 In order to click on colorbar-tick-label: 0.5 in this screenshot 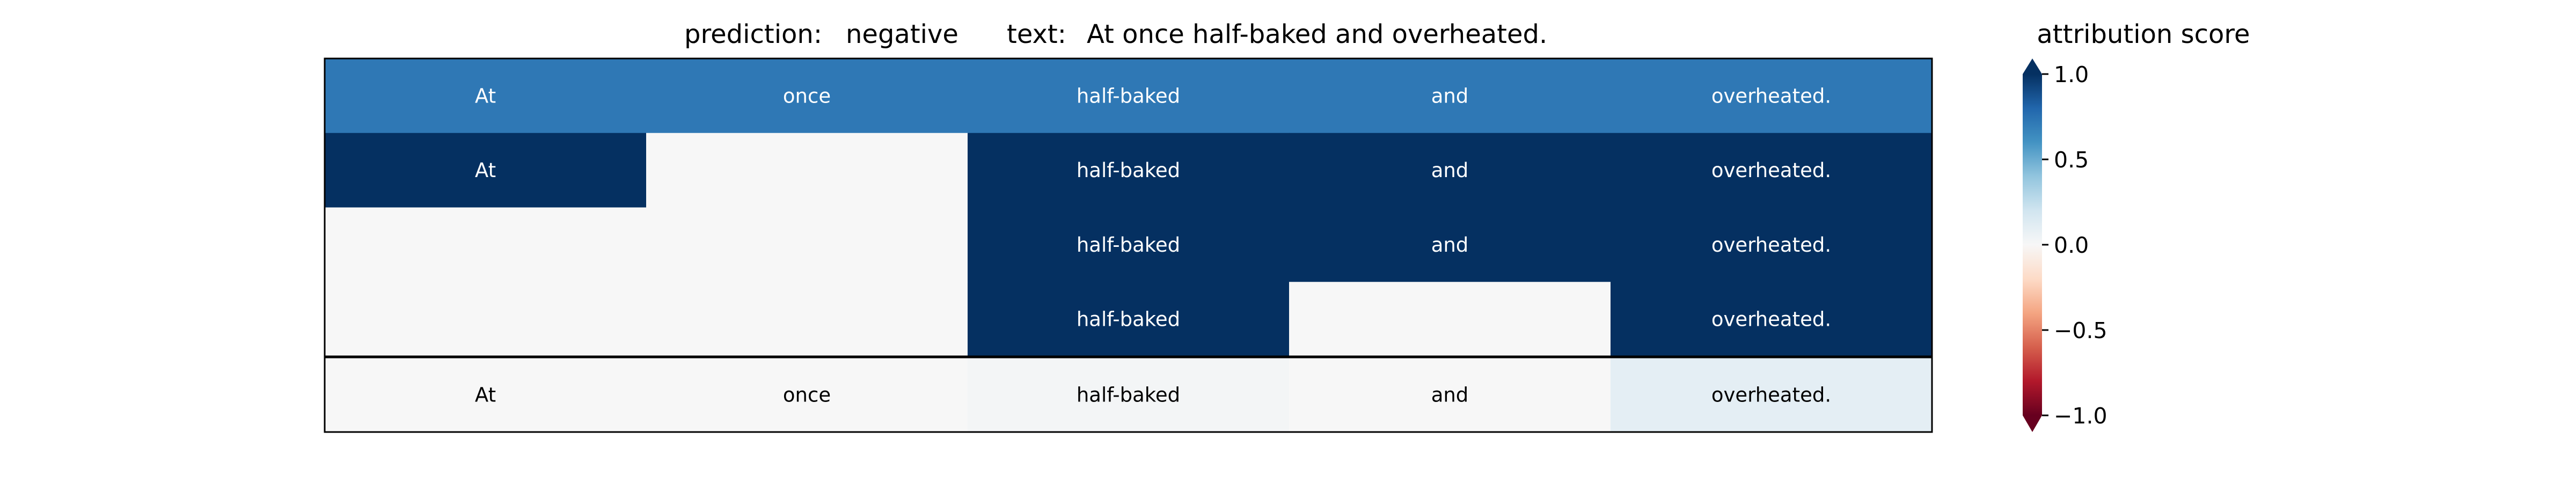, I will do `click(2071, 160)`.